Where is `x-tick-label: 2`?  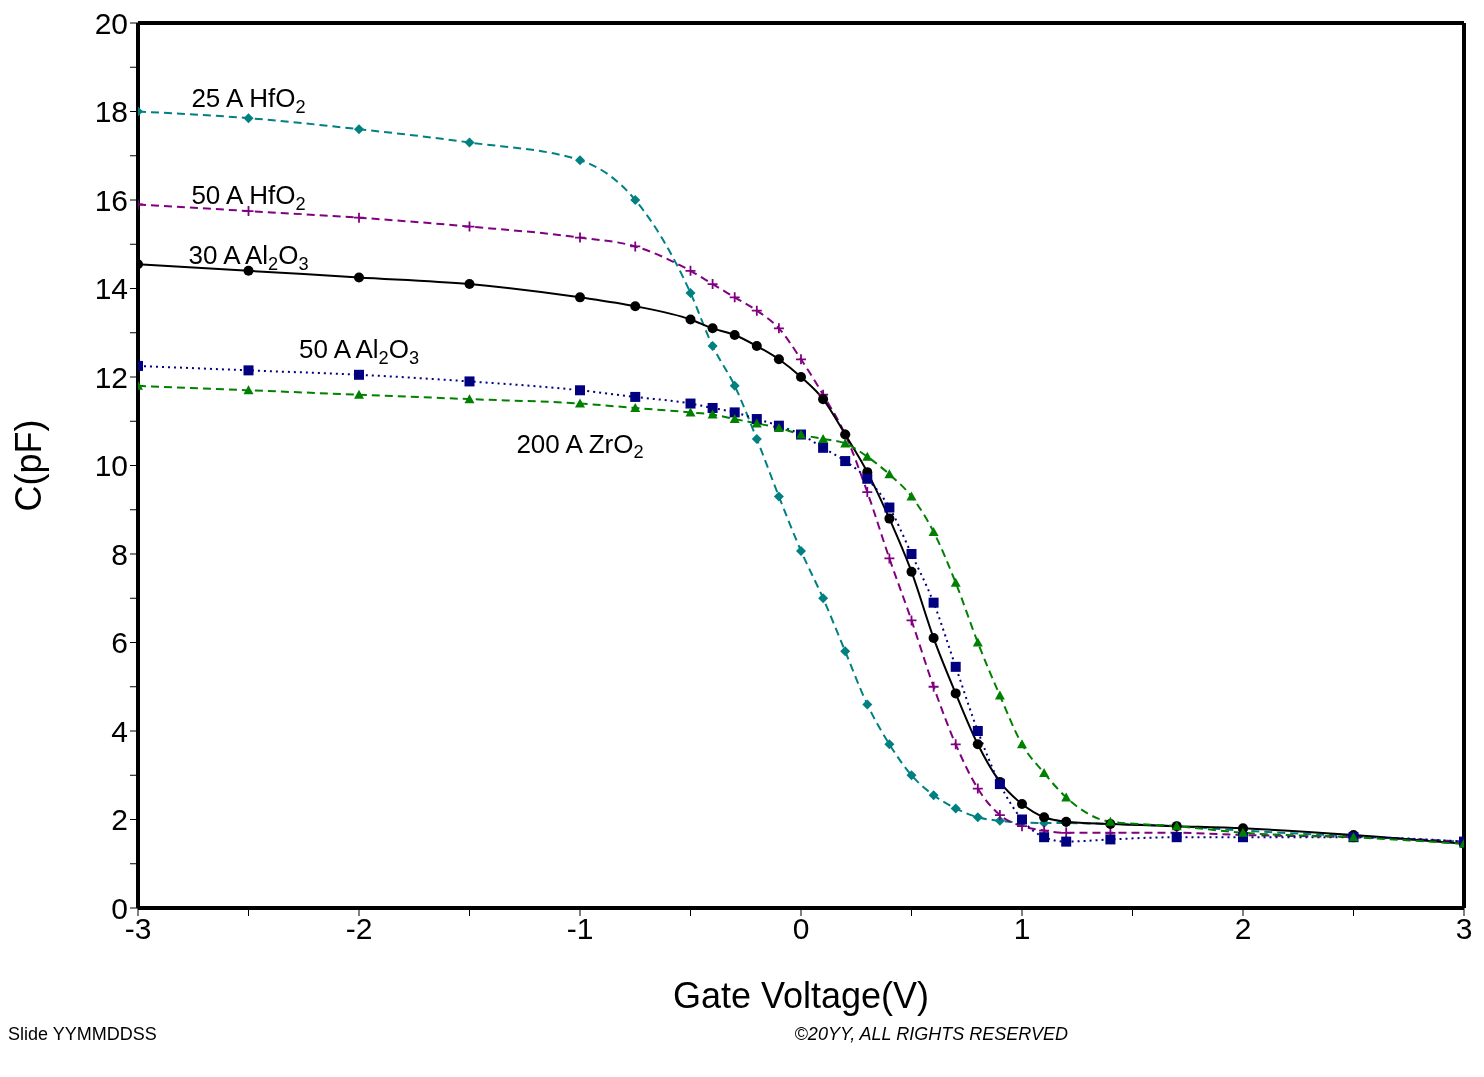
x-tick-label: 2 is located at coordinates (1243, 929).